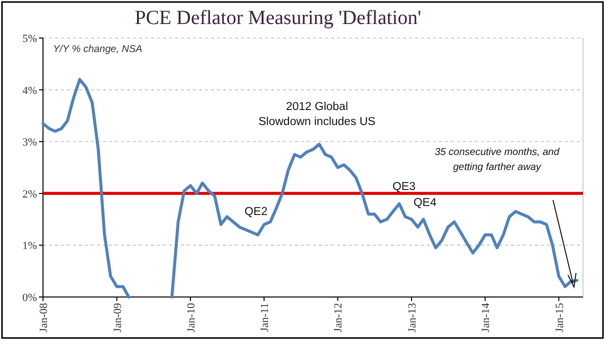 The image size is (606, 341). What do you see at coordinates (338, 317) in the screenshot?
I see `x-tick-label: Jan-12` at bounding box center [338, 317].